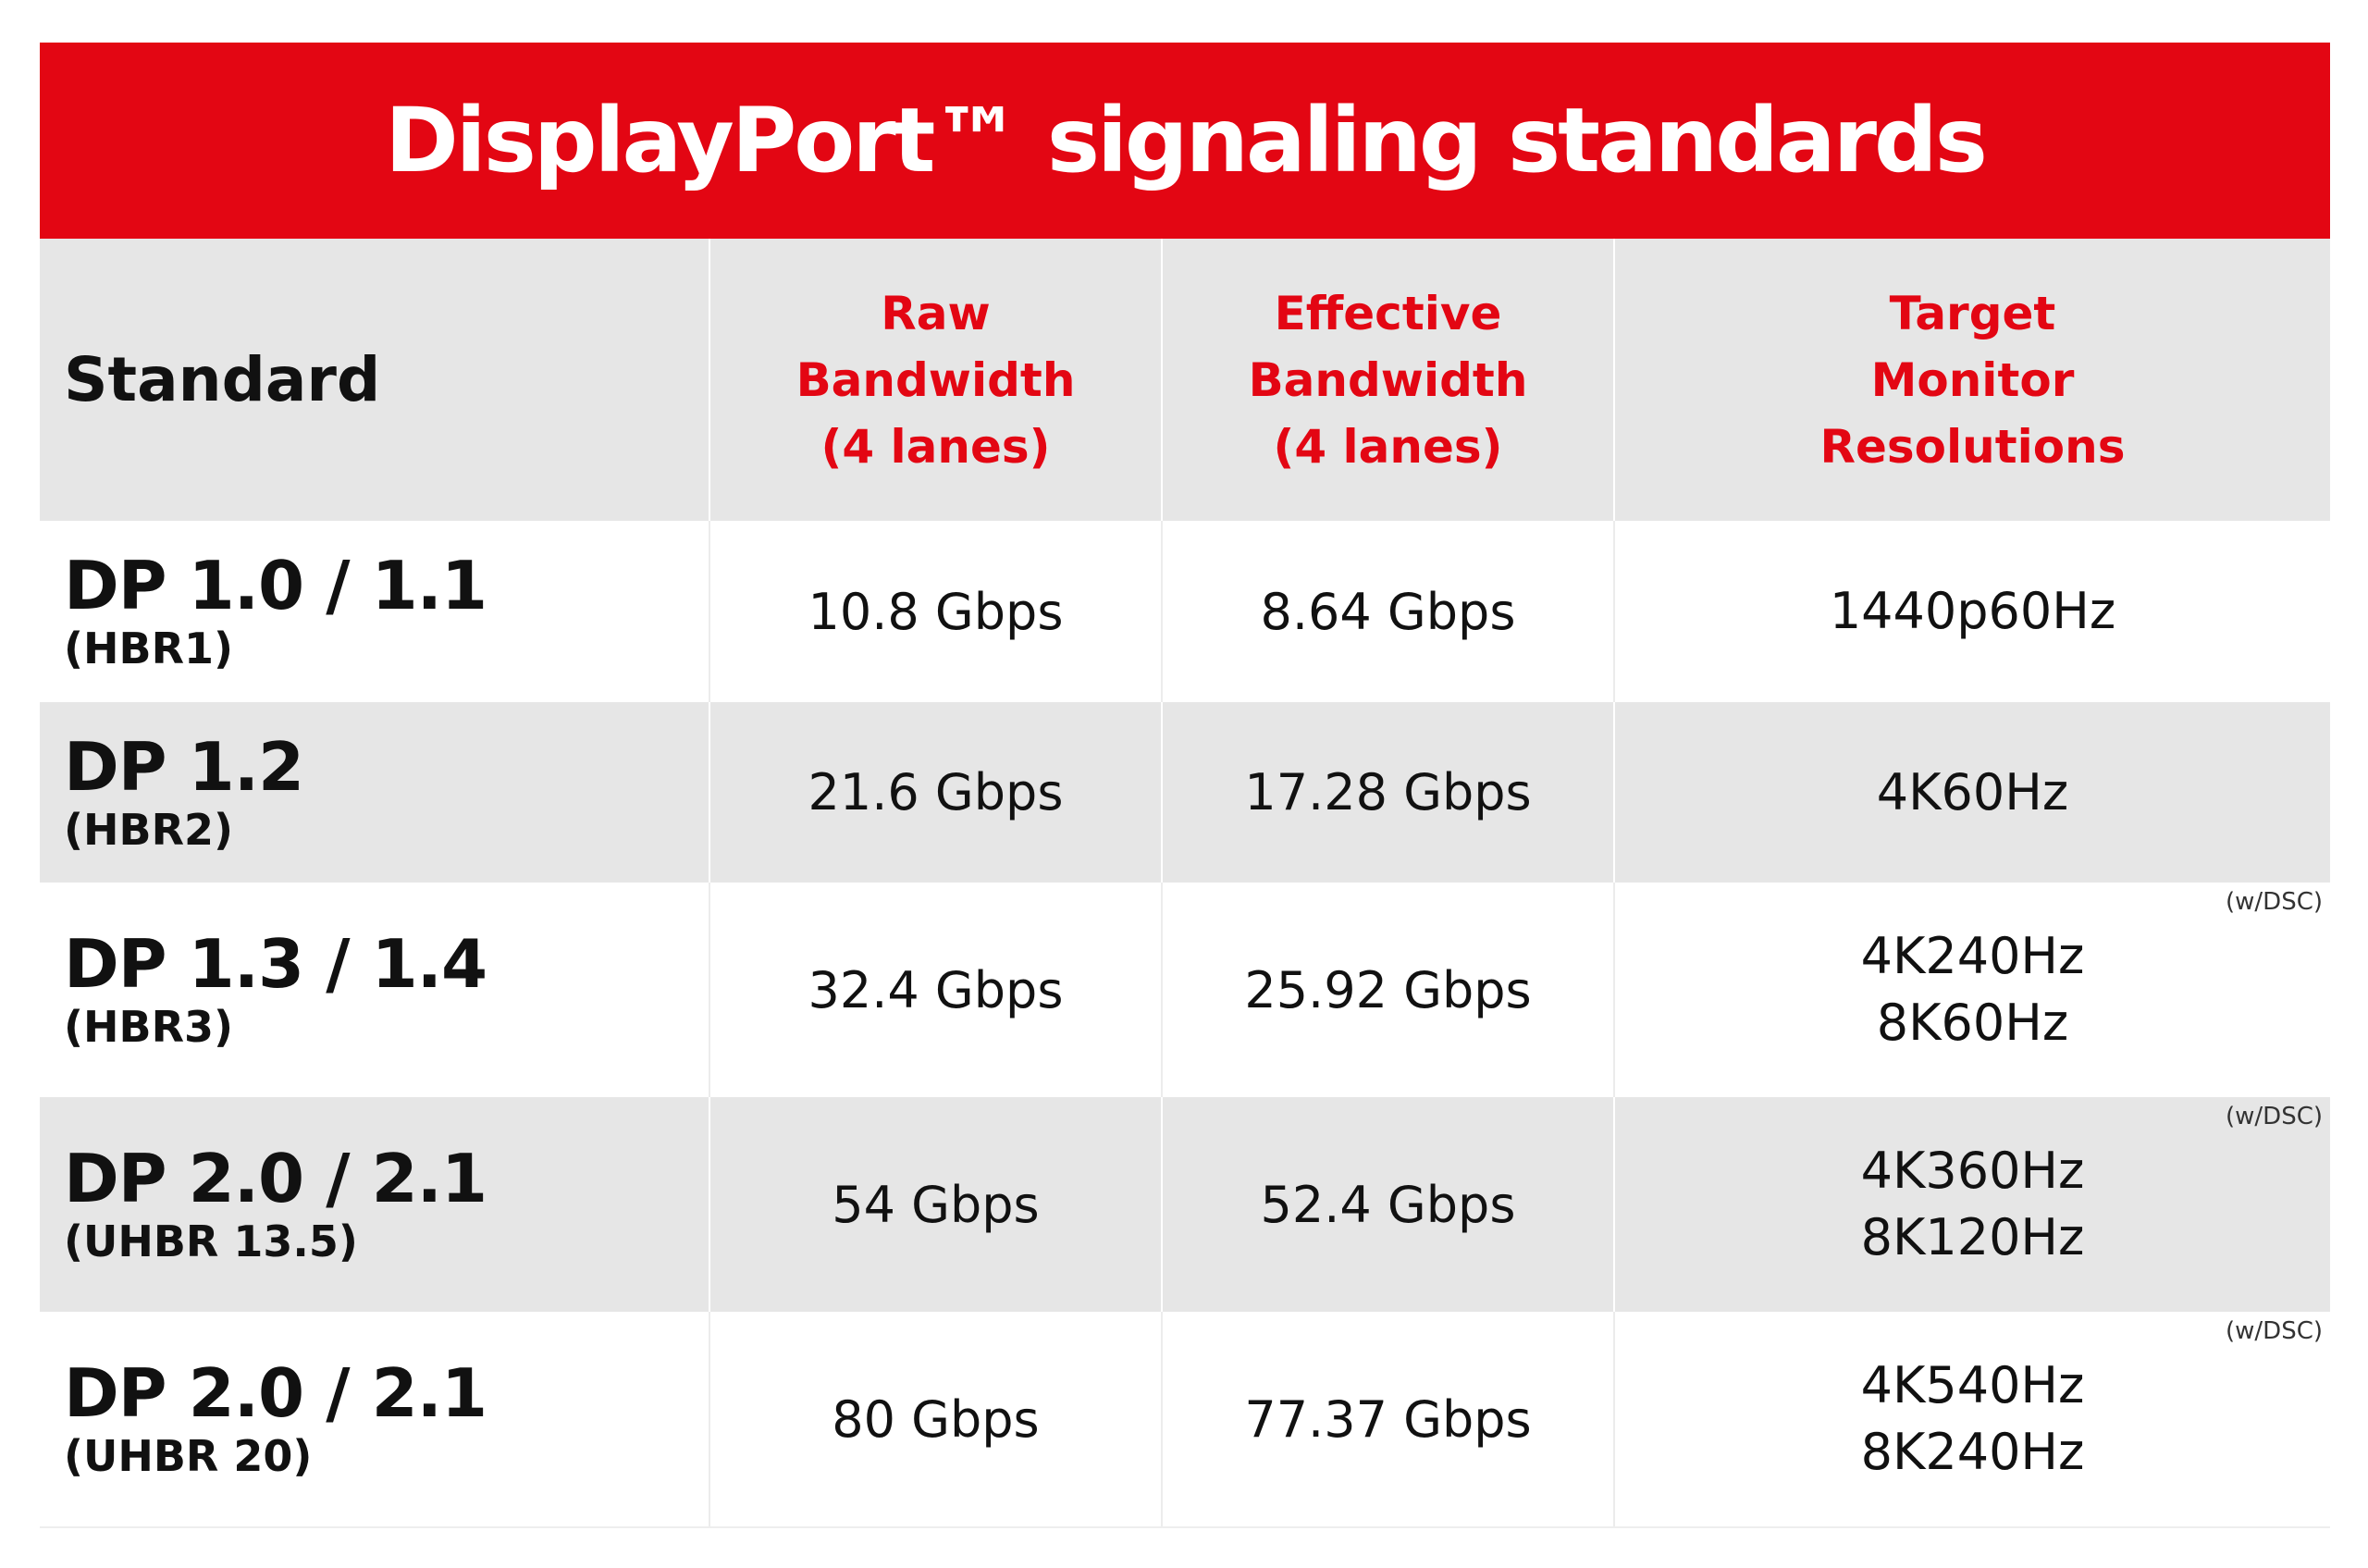  Describe the element at coordinates (1389, 611) in the screenshot. I see `effective-bandwidth-cell: 8.64 Gbps` at that location.